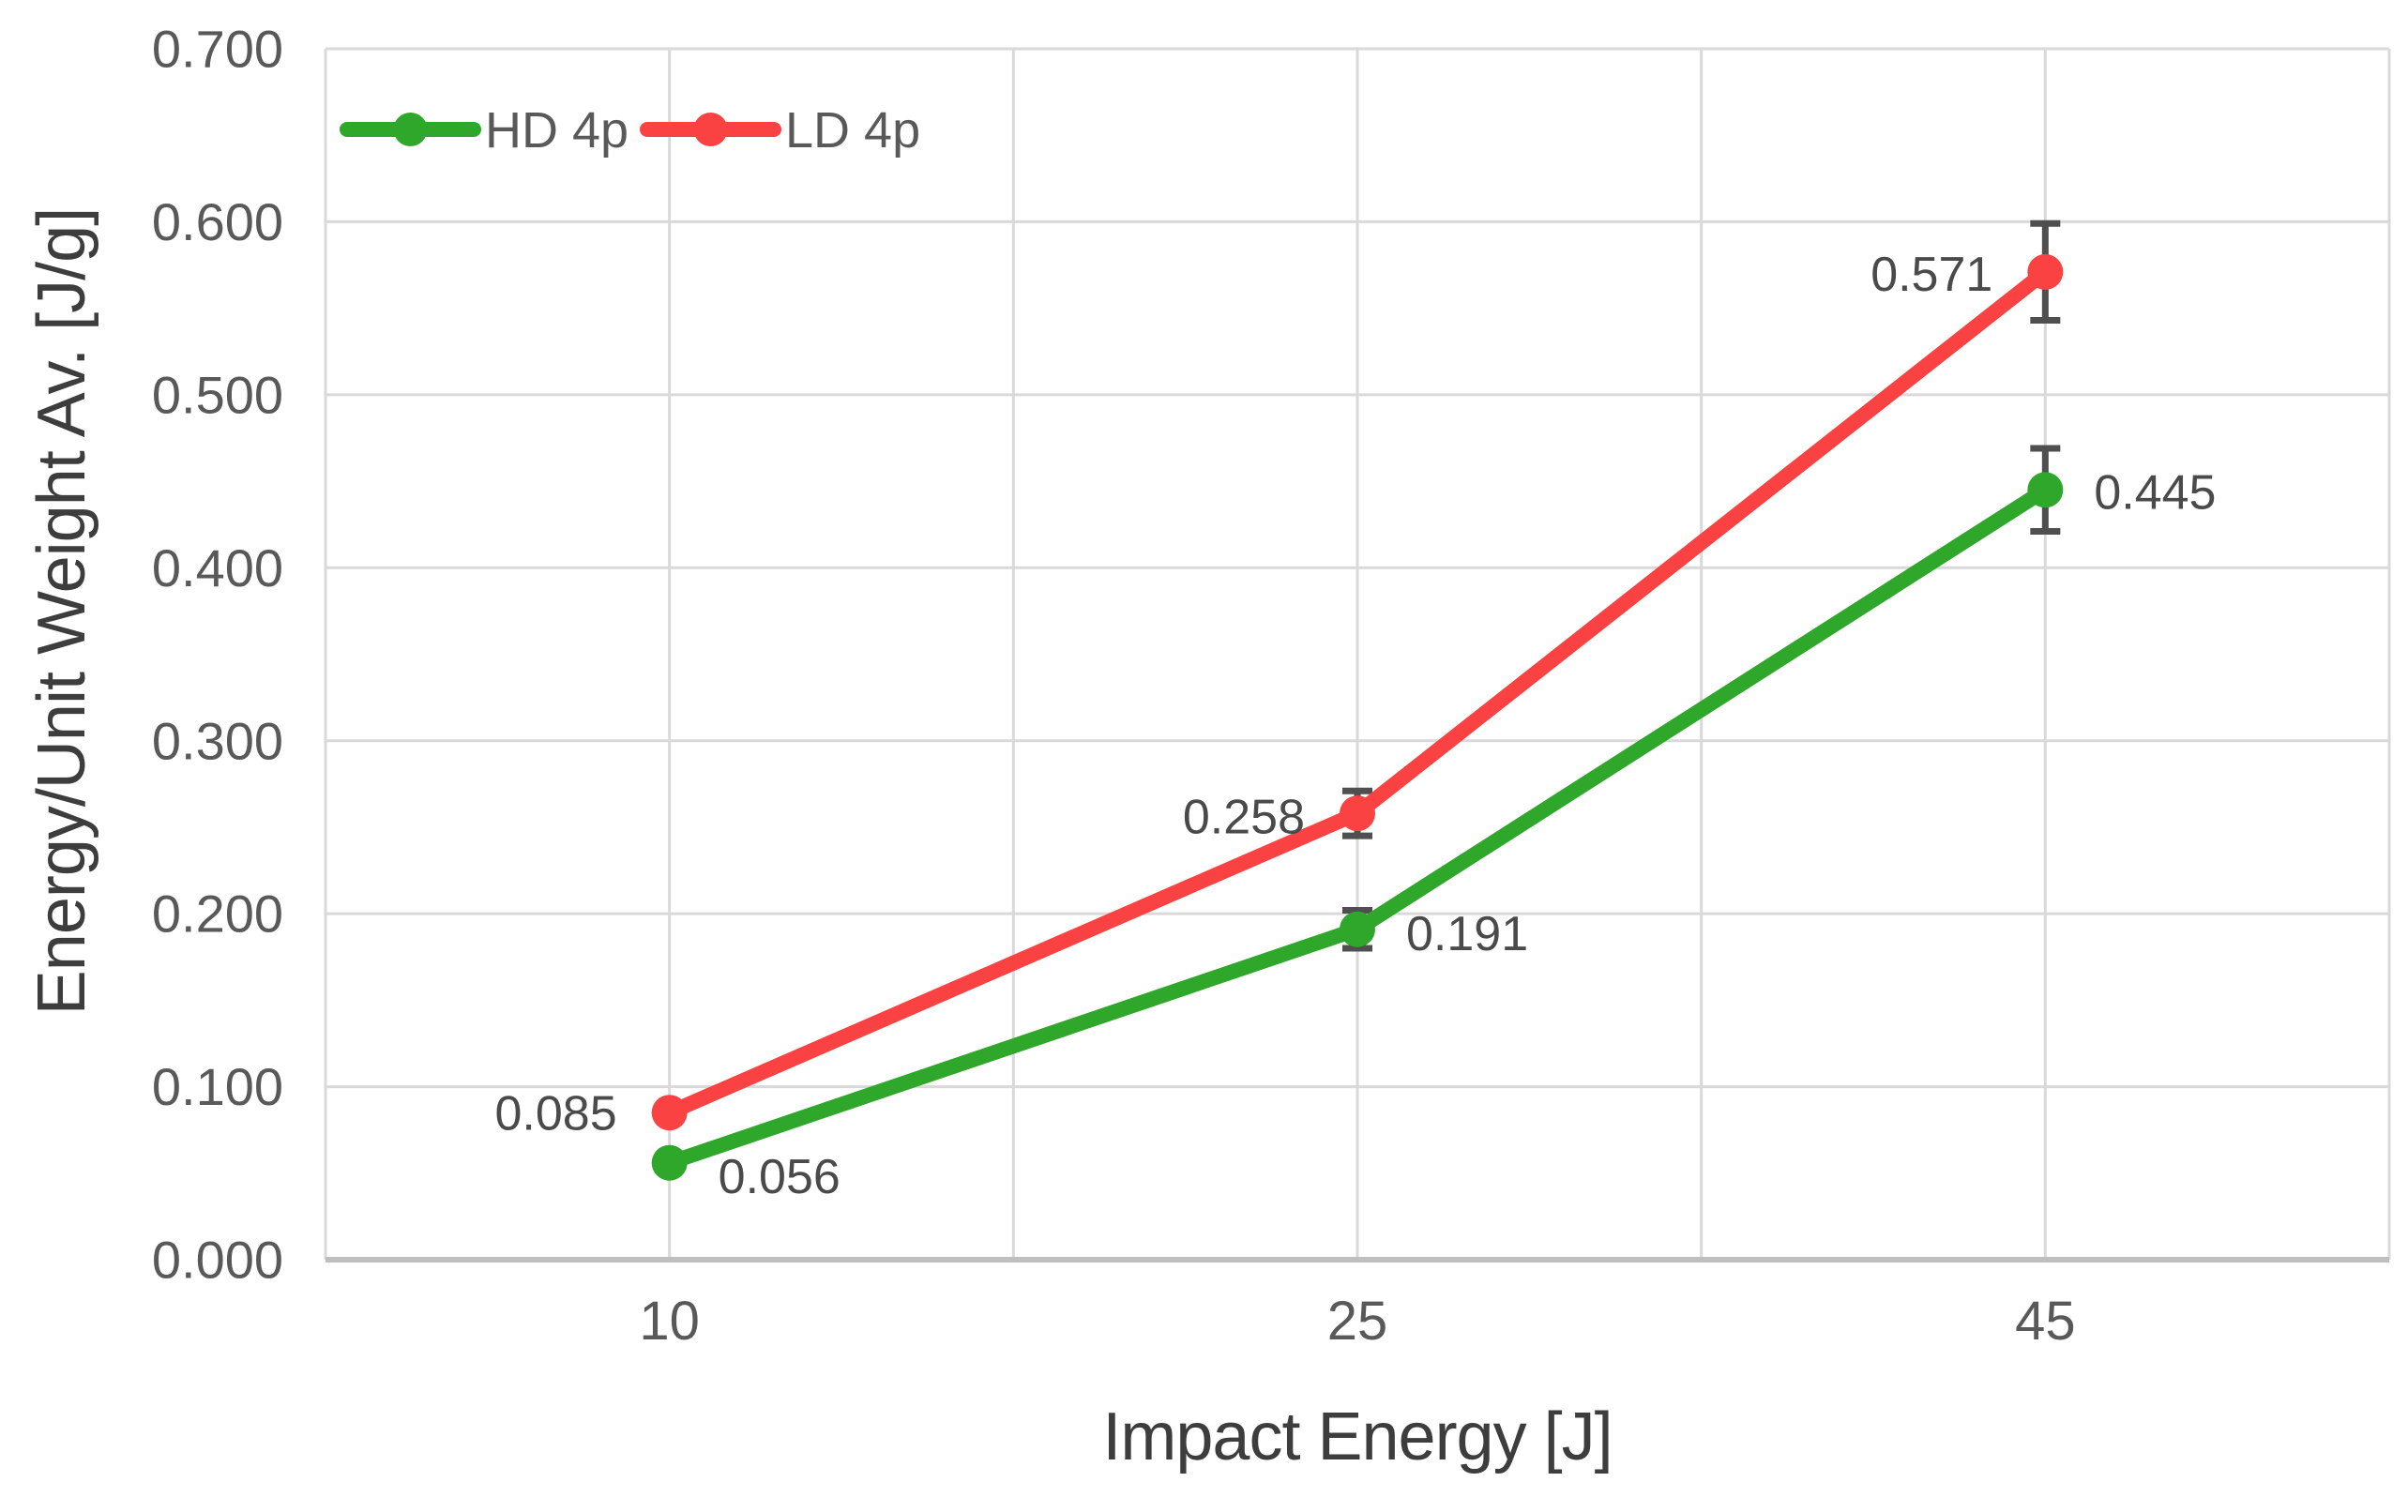  I want to click on legend: HD 4p LD 4p, so click(630, 130).